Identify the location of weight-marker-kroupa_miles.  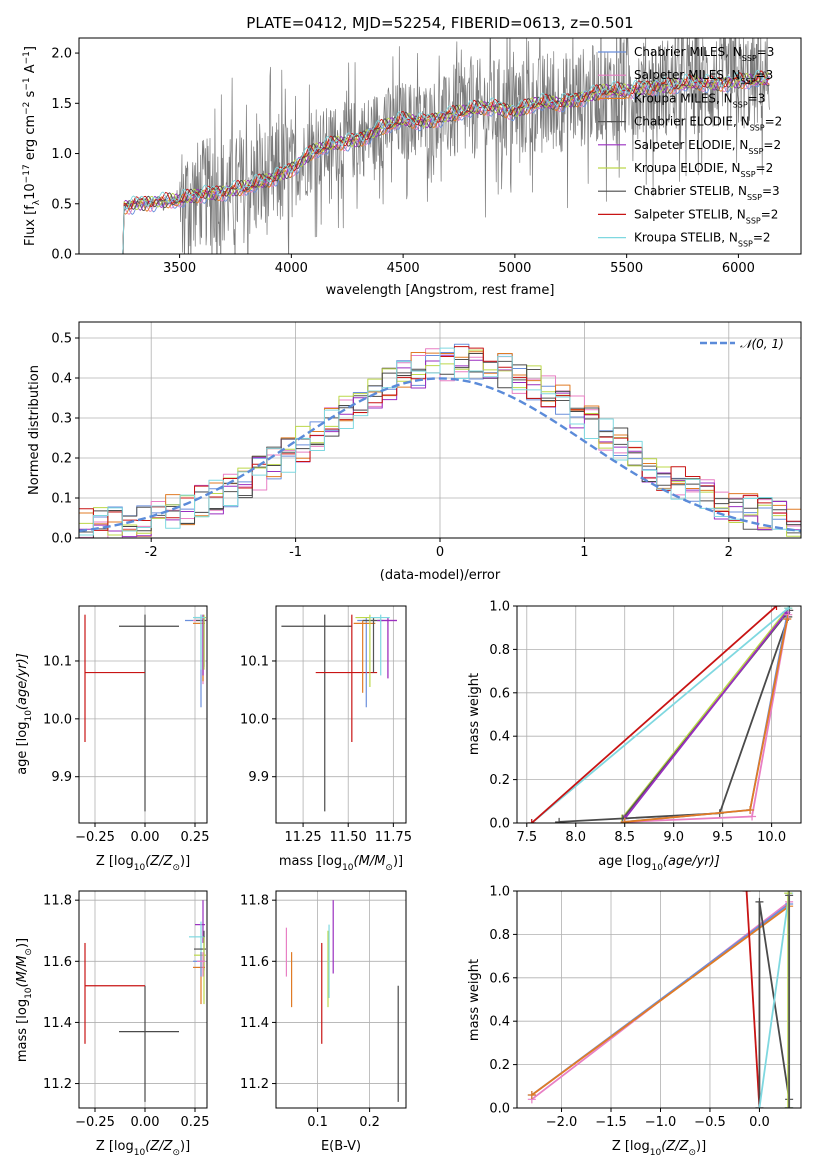
(531, 1094).